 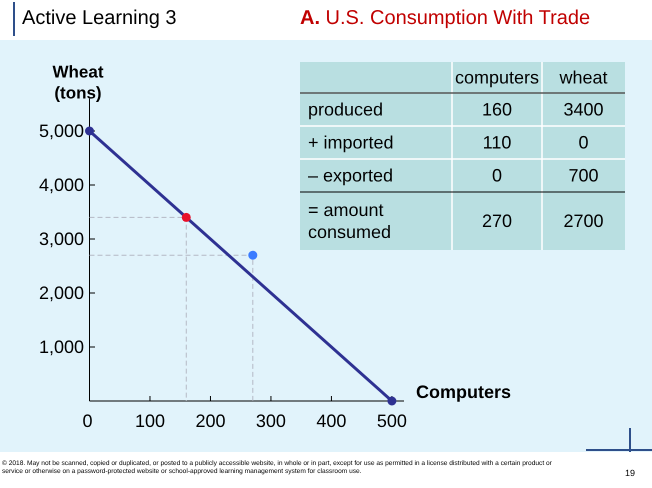 What do you see at coordinates (61, 239) in the screenshot?
I see `y-tick-label: 3,000` at bounding box center [61, 239].